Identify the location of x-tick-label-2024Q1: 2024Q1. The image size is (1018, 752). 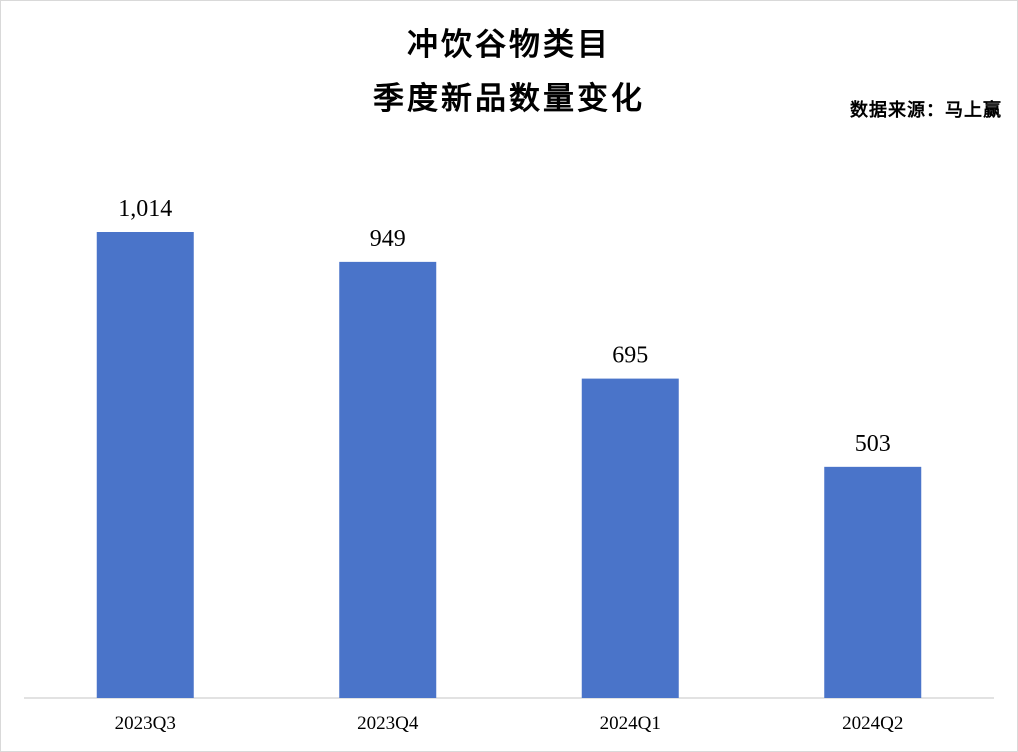
(630, 723).